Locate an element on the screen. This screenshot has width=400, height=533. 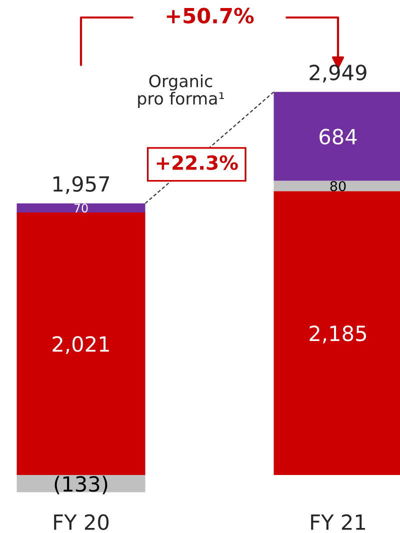
x-tick-label: FY 20 is located at coordinates (81, 522).